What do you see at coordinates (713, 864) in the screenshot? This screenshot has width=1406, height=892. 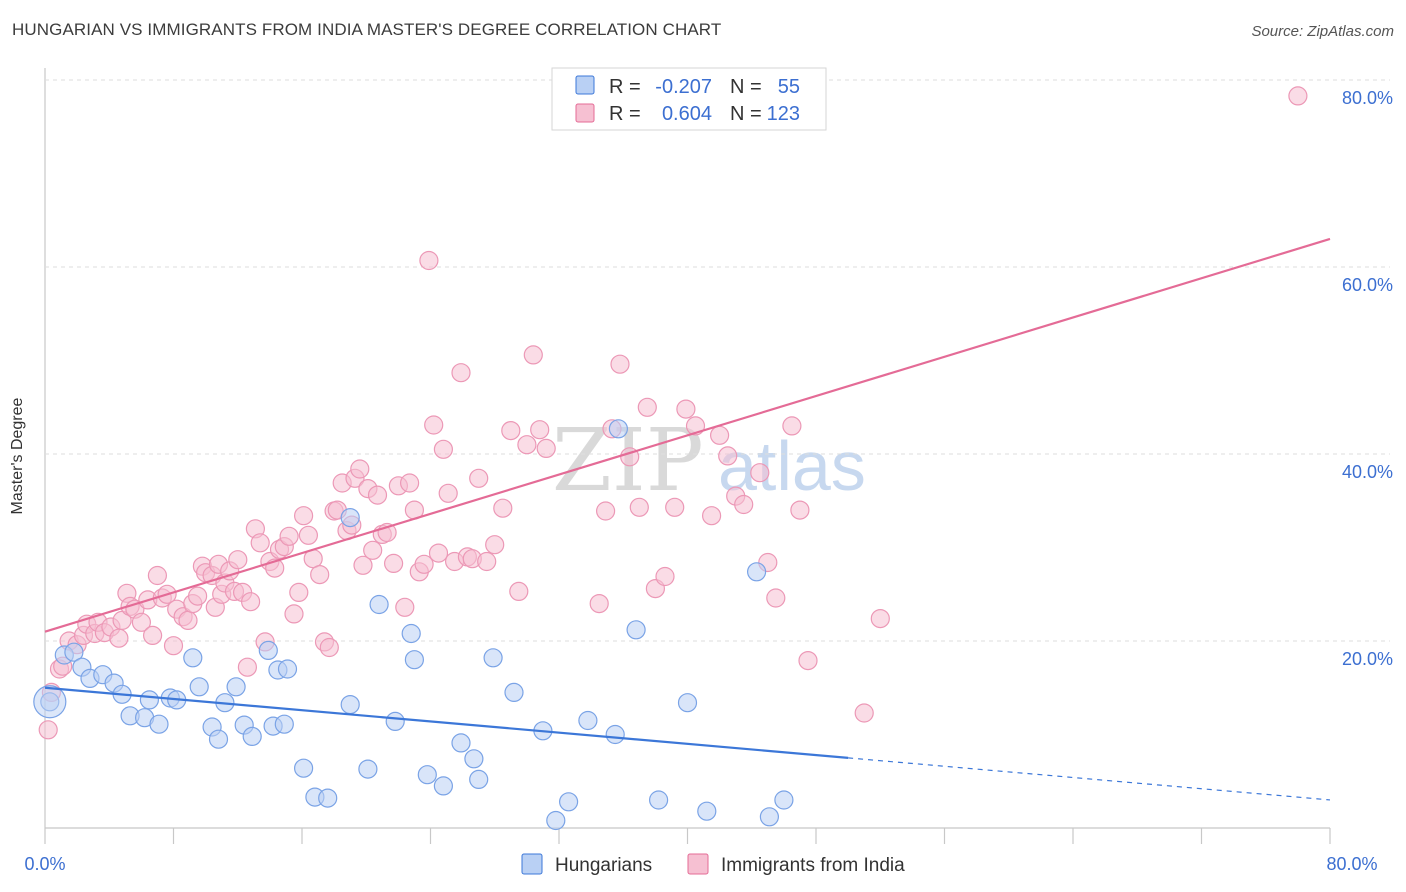 I see `legend: Hungarians Immigrants from India` at bounding box center [713, 864].